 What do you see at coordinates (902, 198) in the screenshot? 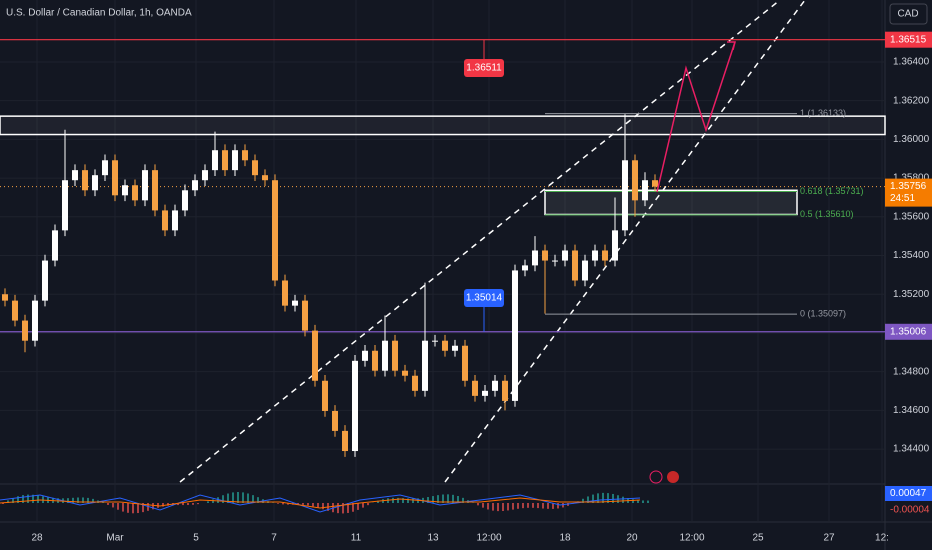
I see `countdown: 24:51` at bounding box center [902, 198].